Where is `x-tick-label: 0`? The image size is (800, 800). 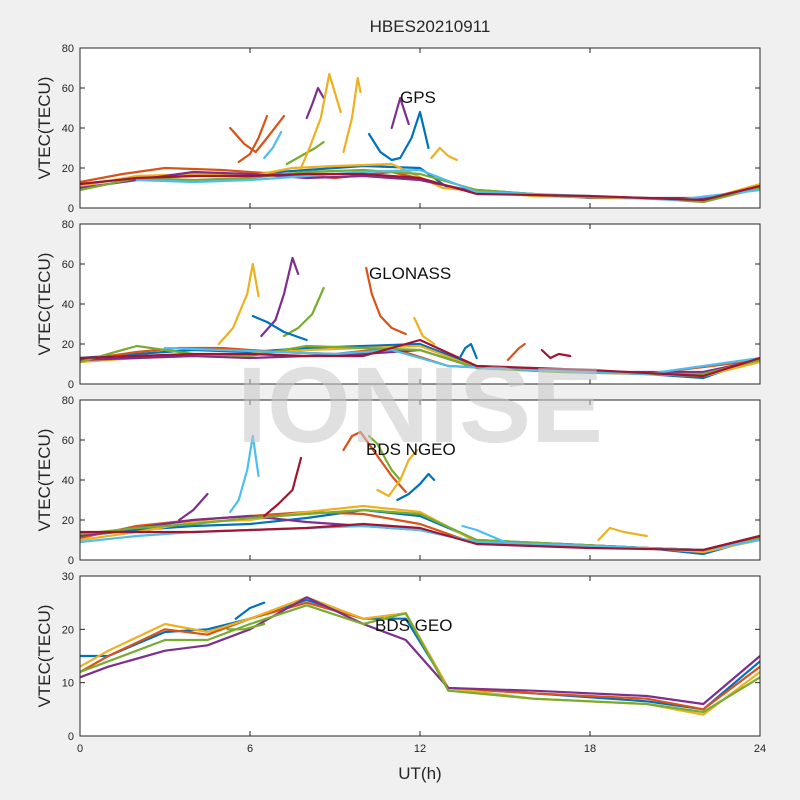
x-tick-label: 0 is located at coordinates (80, 749).